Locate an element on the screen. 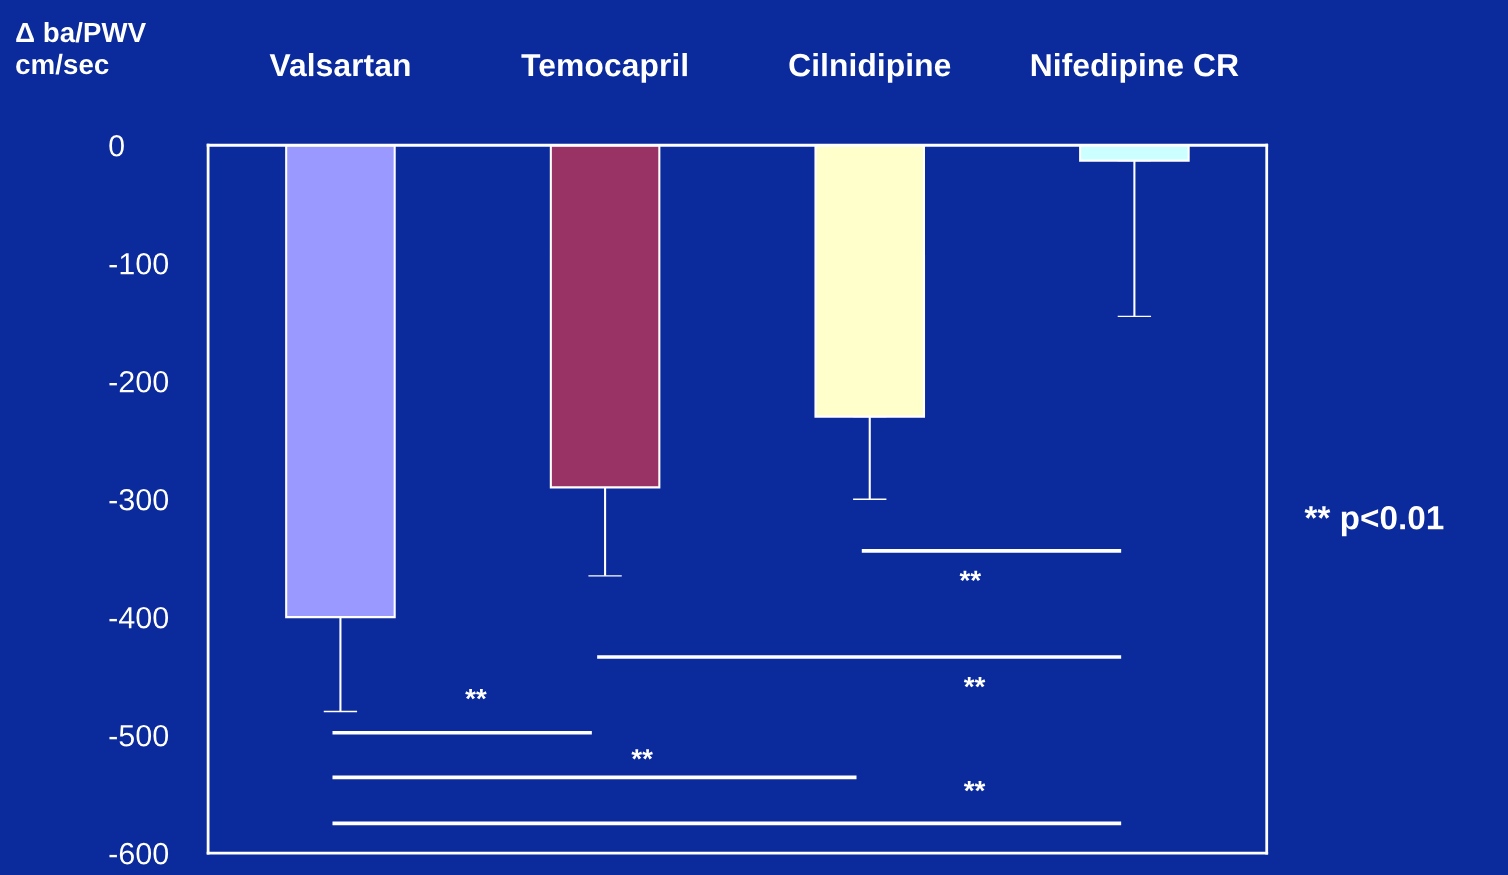  text: ** p<0.01 is located at coordinates (1374, 521).